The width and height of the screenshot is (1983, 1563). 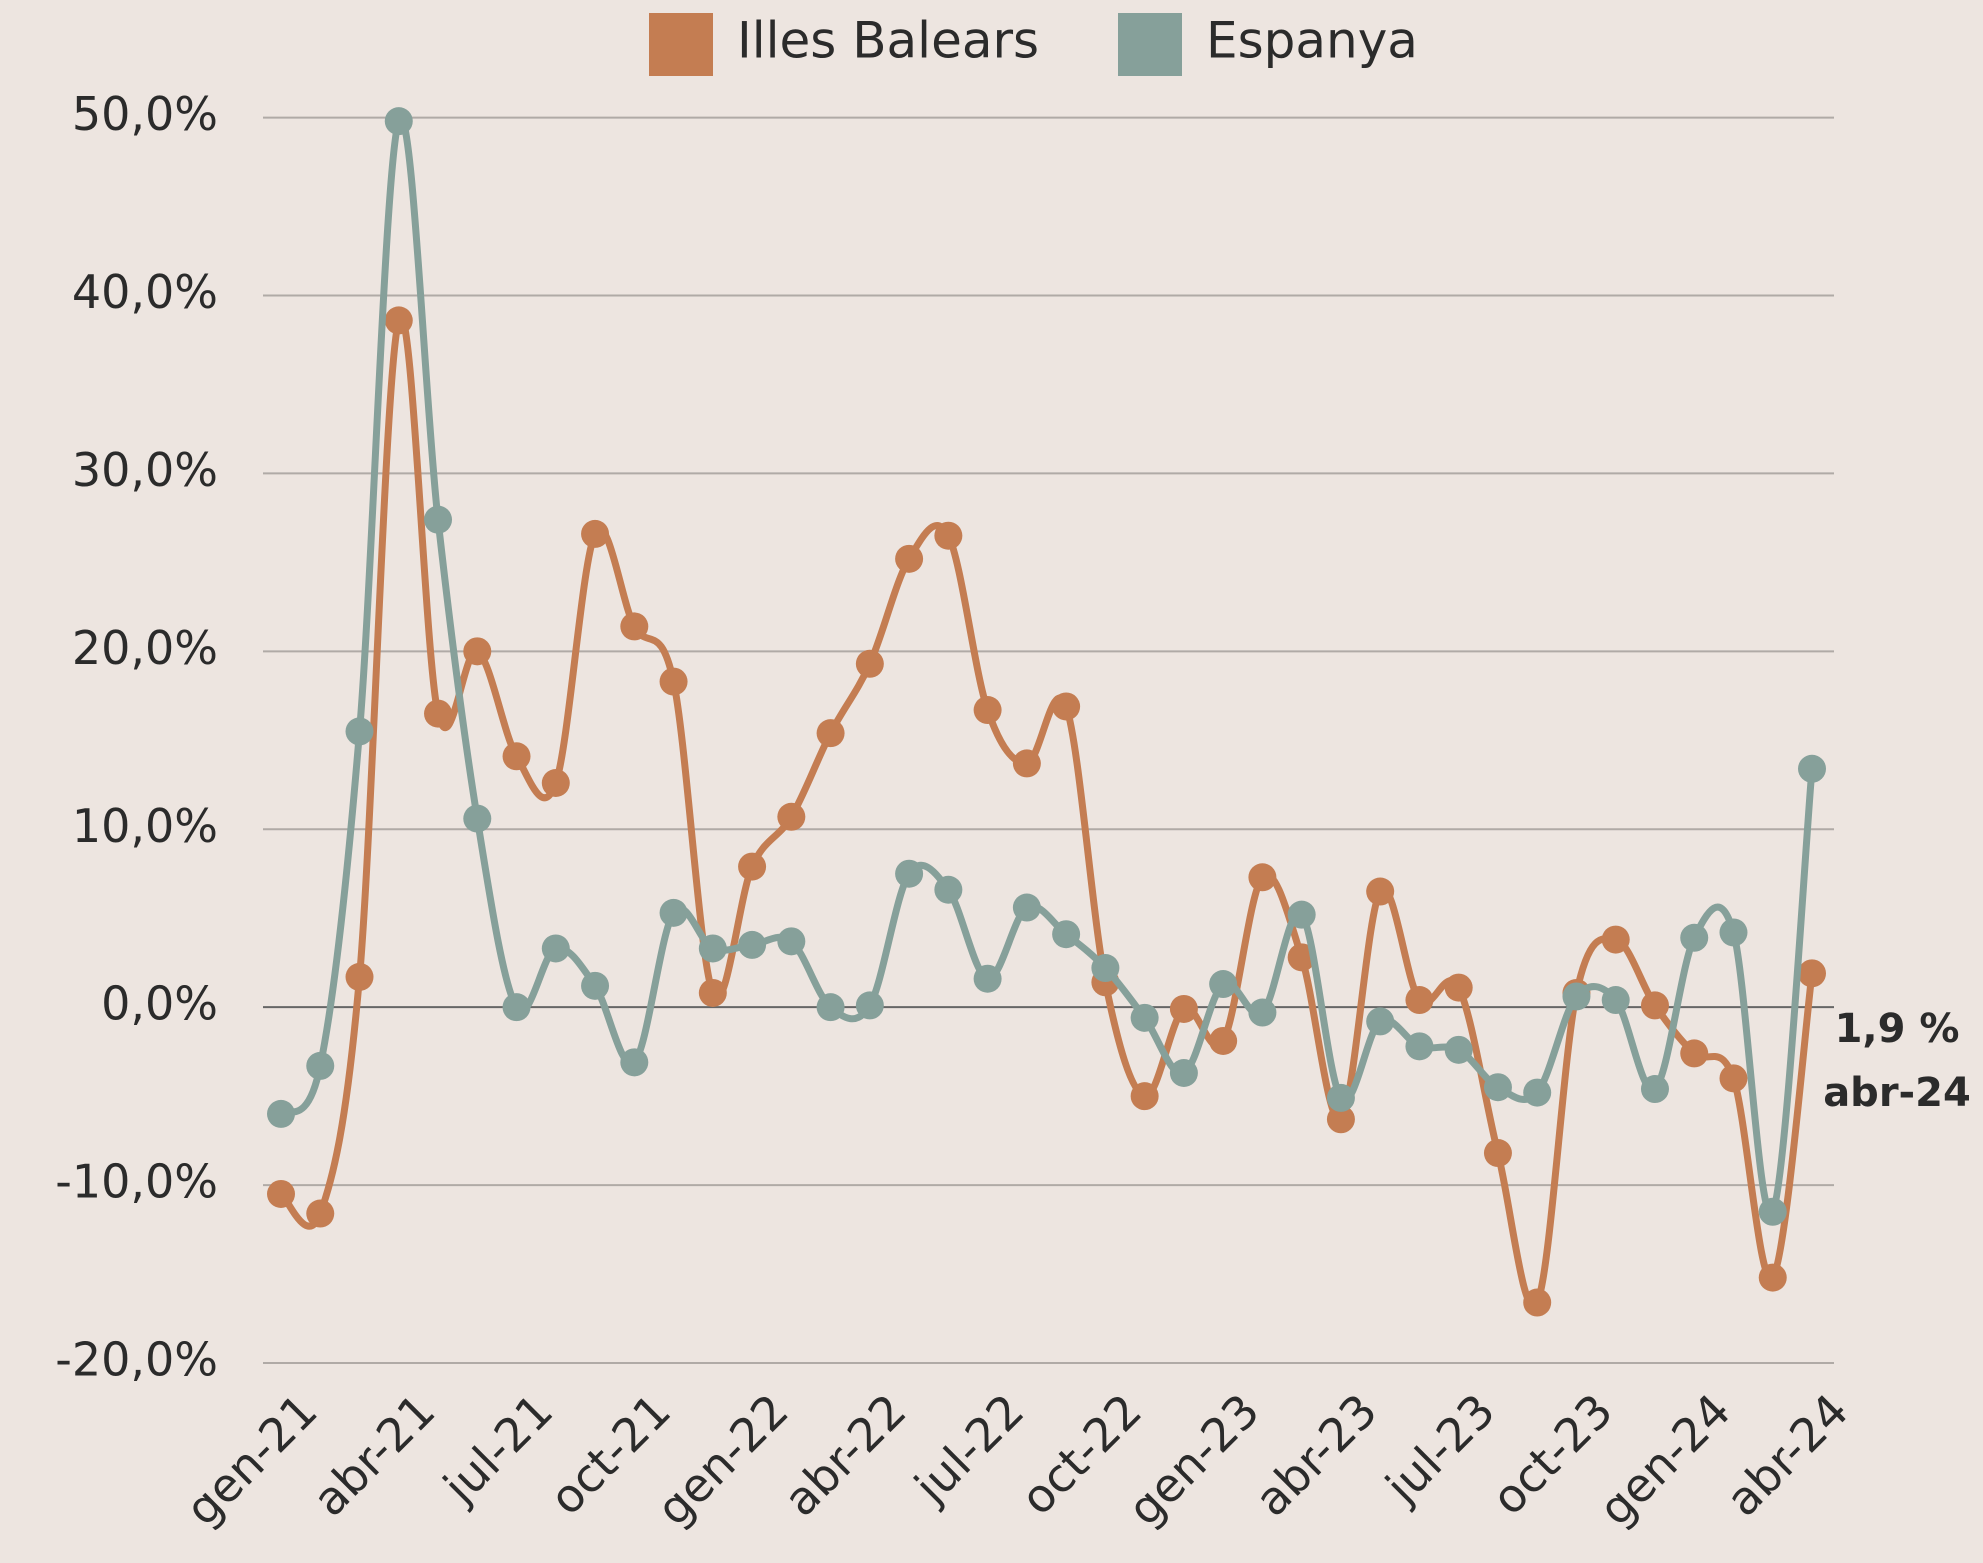 What do you see at coordinates (969, 1448) in the screenshot?
I see `x-tick-label: jul-22` at bounding box center [969, 1448].